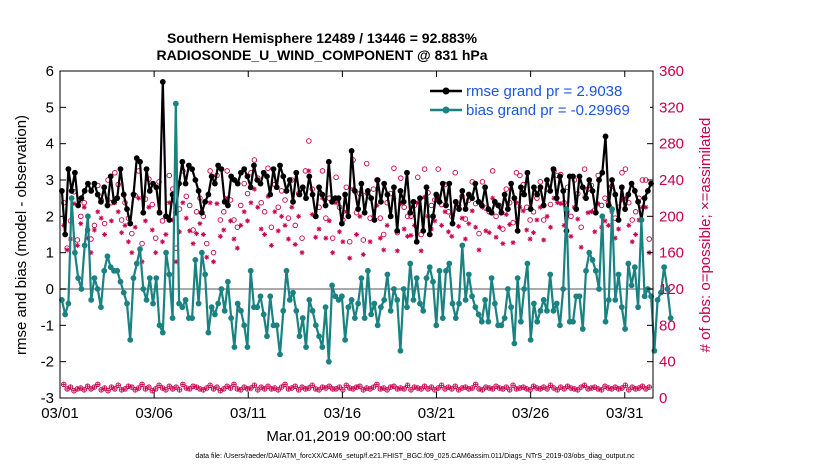 The width and height of the screenshot is (830, 470). Describe the element at coordinates (671, 144) in the screenshot. I see `y2-tick-label: 280` at that location.